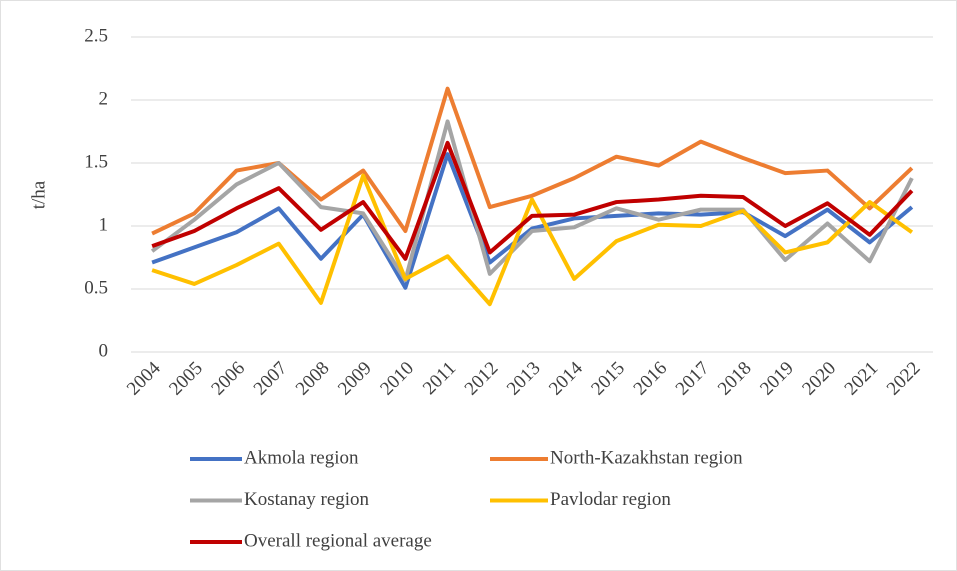 This screenshot has width=957, height=571. What do you see at coordinates (96, 161) in the screenshot?
I see `y-tick-label: 1.5` at bounding box center [96, 161].